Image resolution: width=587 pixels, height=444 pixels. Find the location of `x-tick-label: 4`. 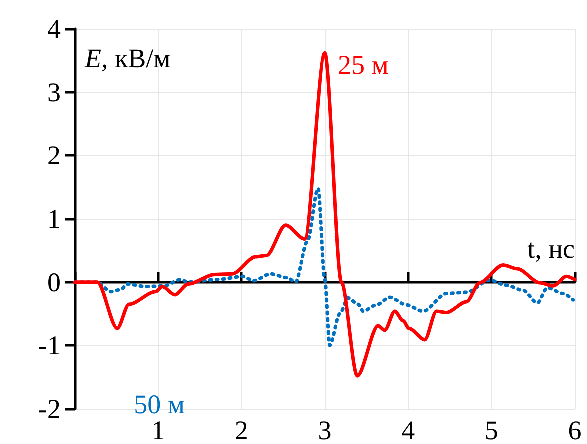

x-tick-label: 4 is located at coordinates (409, 430).